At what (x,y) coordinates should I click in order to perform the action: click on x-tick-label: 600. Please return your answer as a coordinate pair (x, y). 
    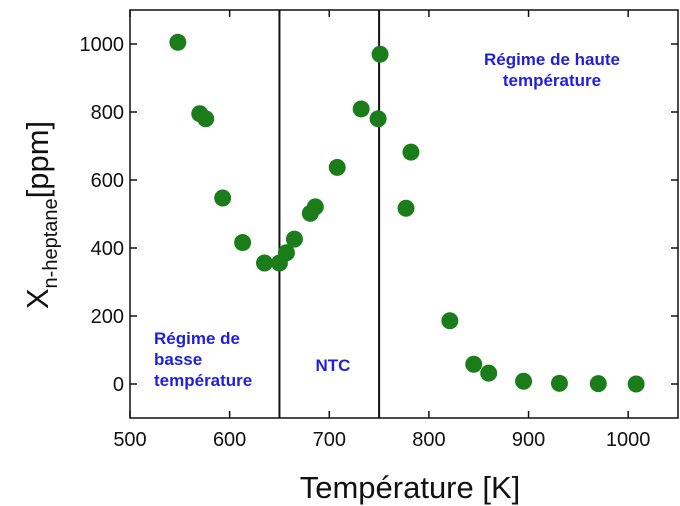
    Looking at the image, I should click on (229, 440).